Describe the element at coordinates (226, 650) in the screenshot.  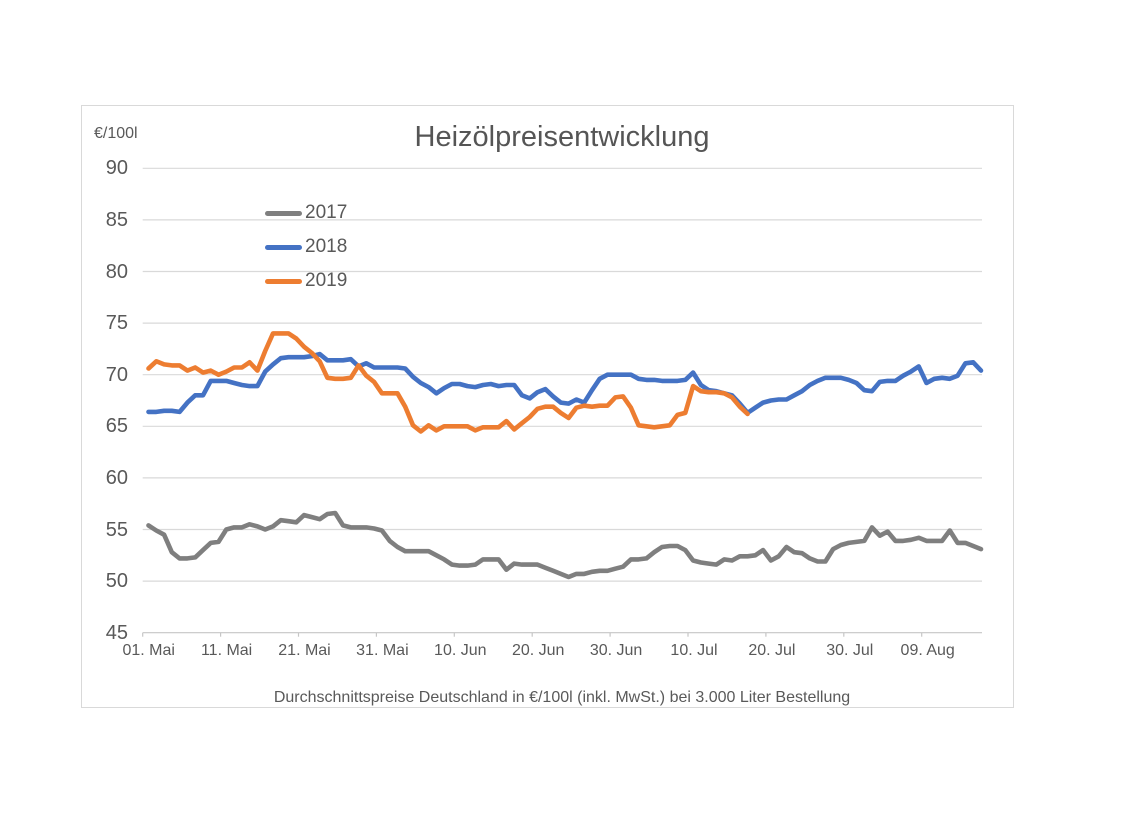
I see `x-tick-label: 11. Mai` at that location.